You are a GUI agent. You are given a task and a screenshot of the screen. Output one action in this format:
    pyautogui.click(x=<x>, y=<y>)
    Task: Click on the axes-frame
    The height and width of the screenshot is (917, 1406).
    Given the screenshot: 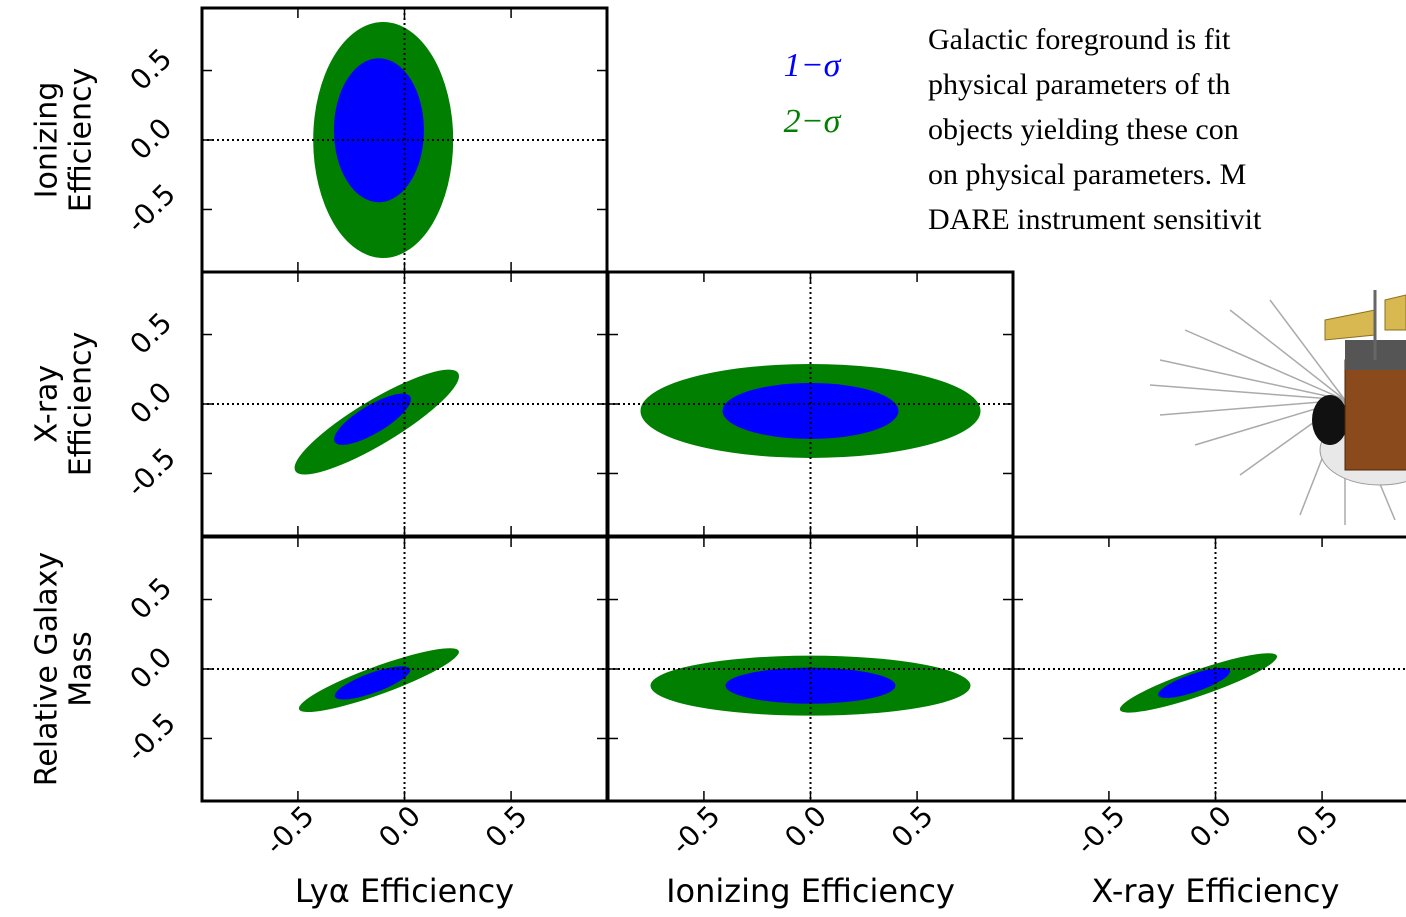 What is the action you would take?
    pyautogui.click(x=1208, y=669)
    